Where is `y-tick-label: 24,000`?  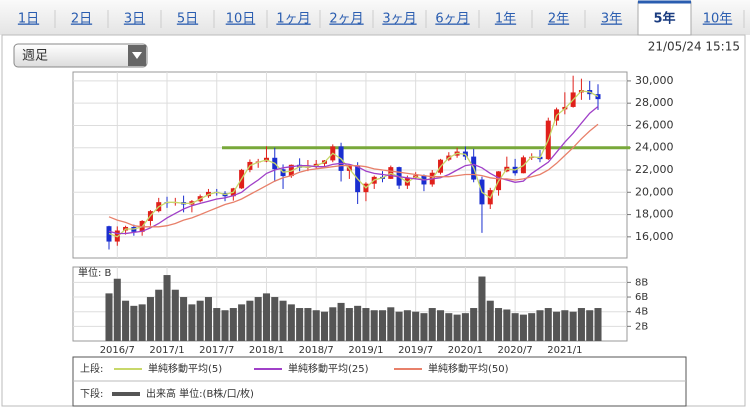 y-tick-label: 24,000 is located at coordinates (654, 147).